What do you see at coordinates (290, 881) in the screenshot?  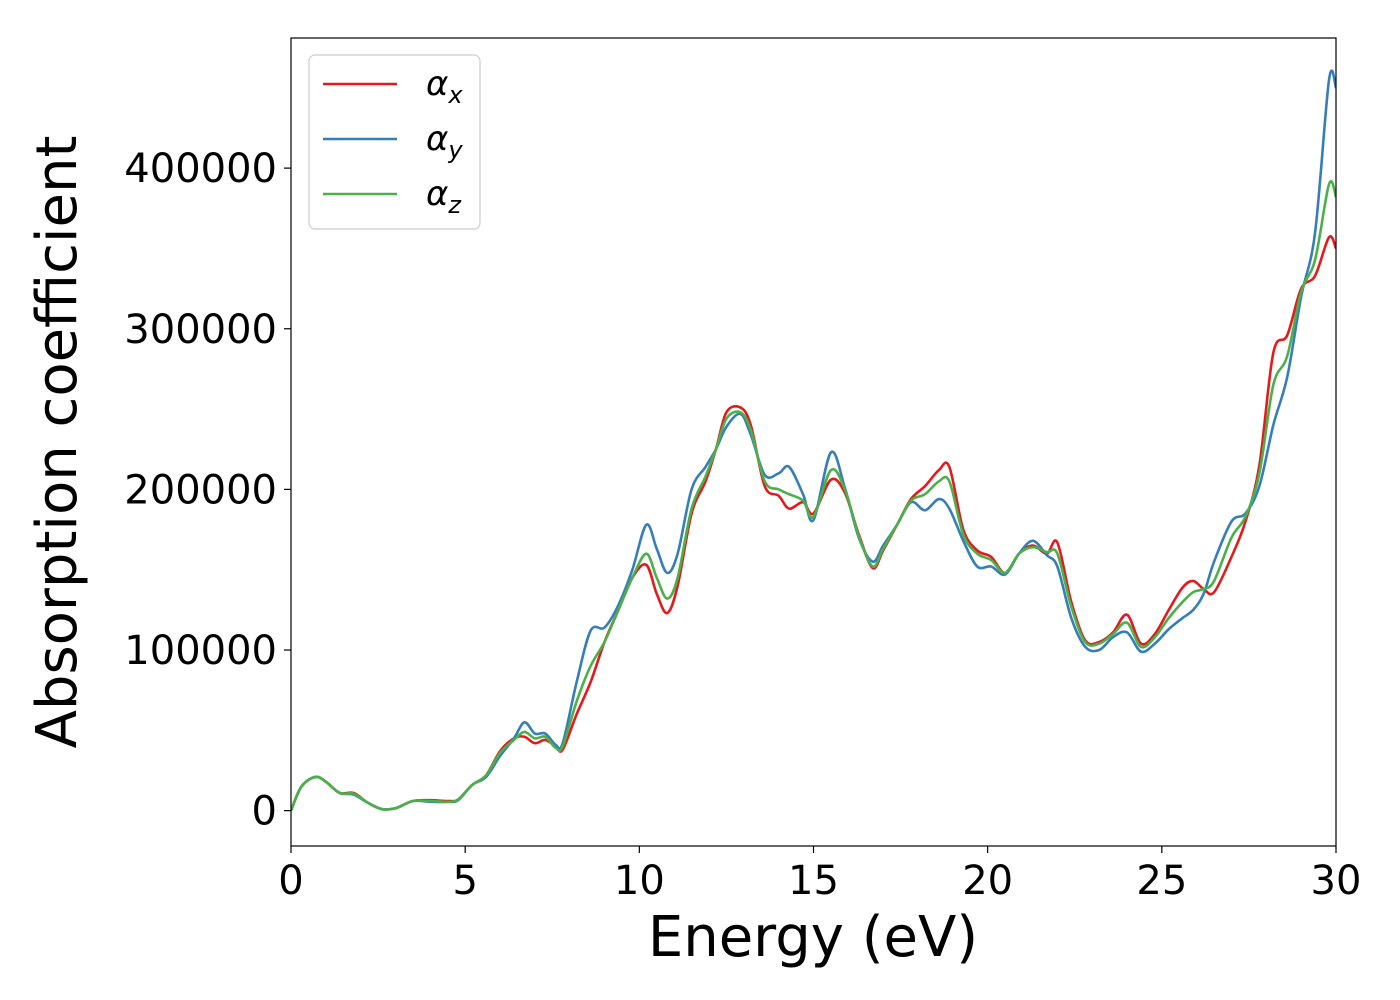 I see `x-tick-label: 0` at bounding box center [290, 881].